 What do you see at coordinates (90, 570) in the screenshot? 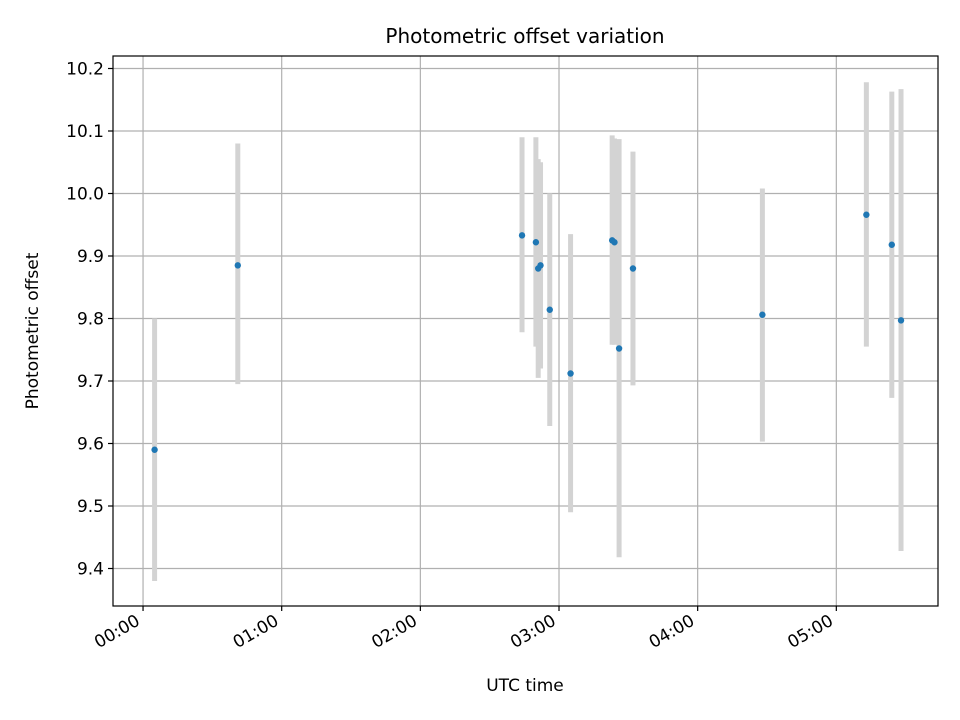
I see `y-tick-label: 9.4` at bounding box center [90, 570].